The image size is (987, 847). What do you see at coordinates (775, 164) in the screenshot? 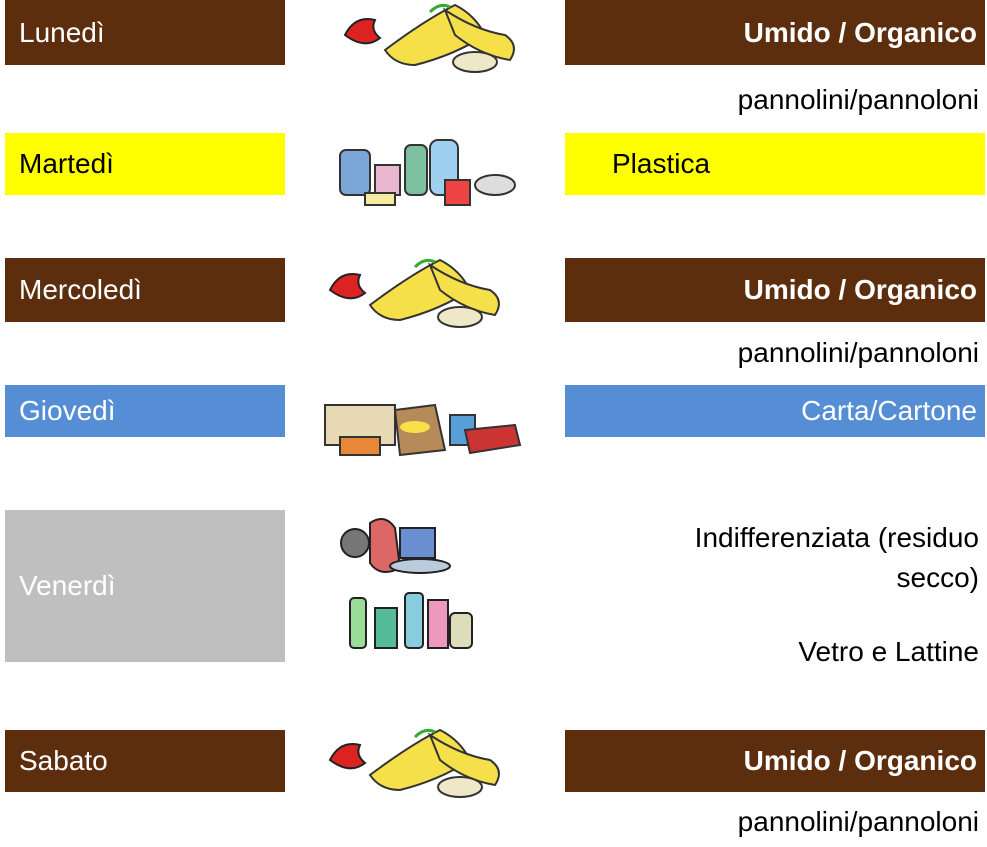
I see `waste-type: Plastica` at bounding box center [775, 164].